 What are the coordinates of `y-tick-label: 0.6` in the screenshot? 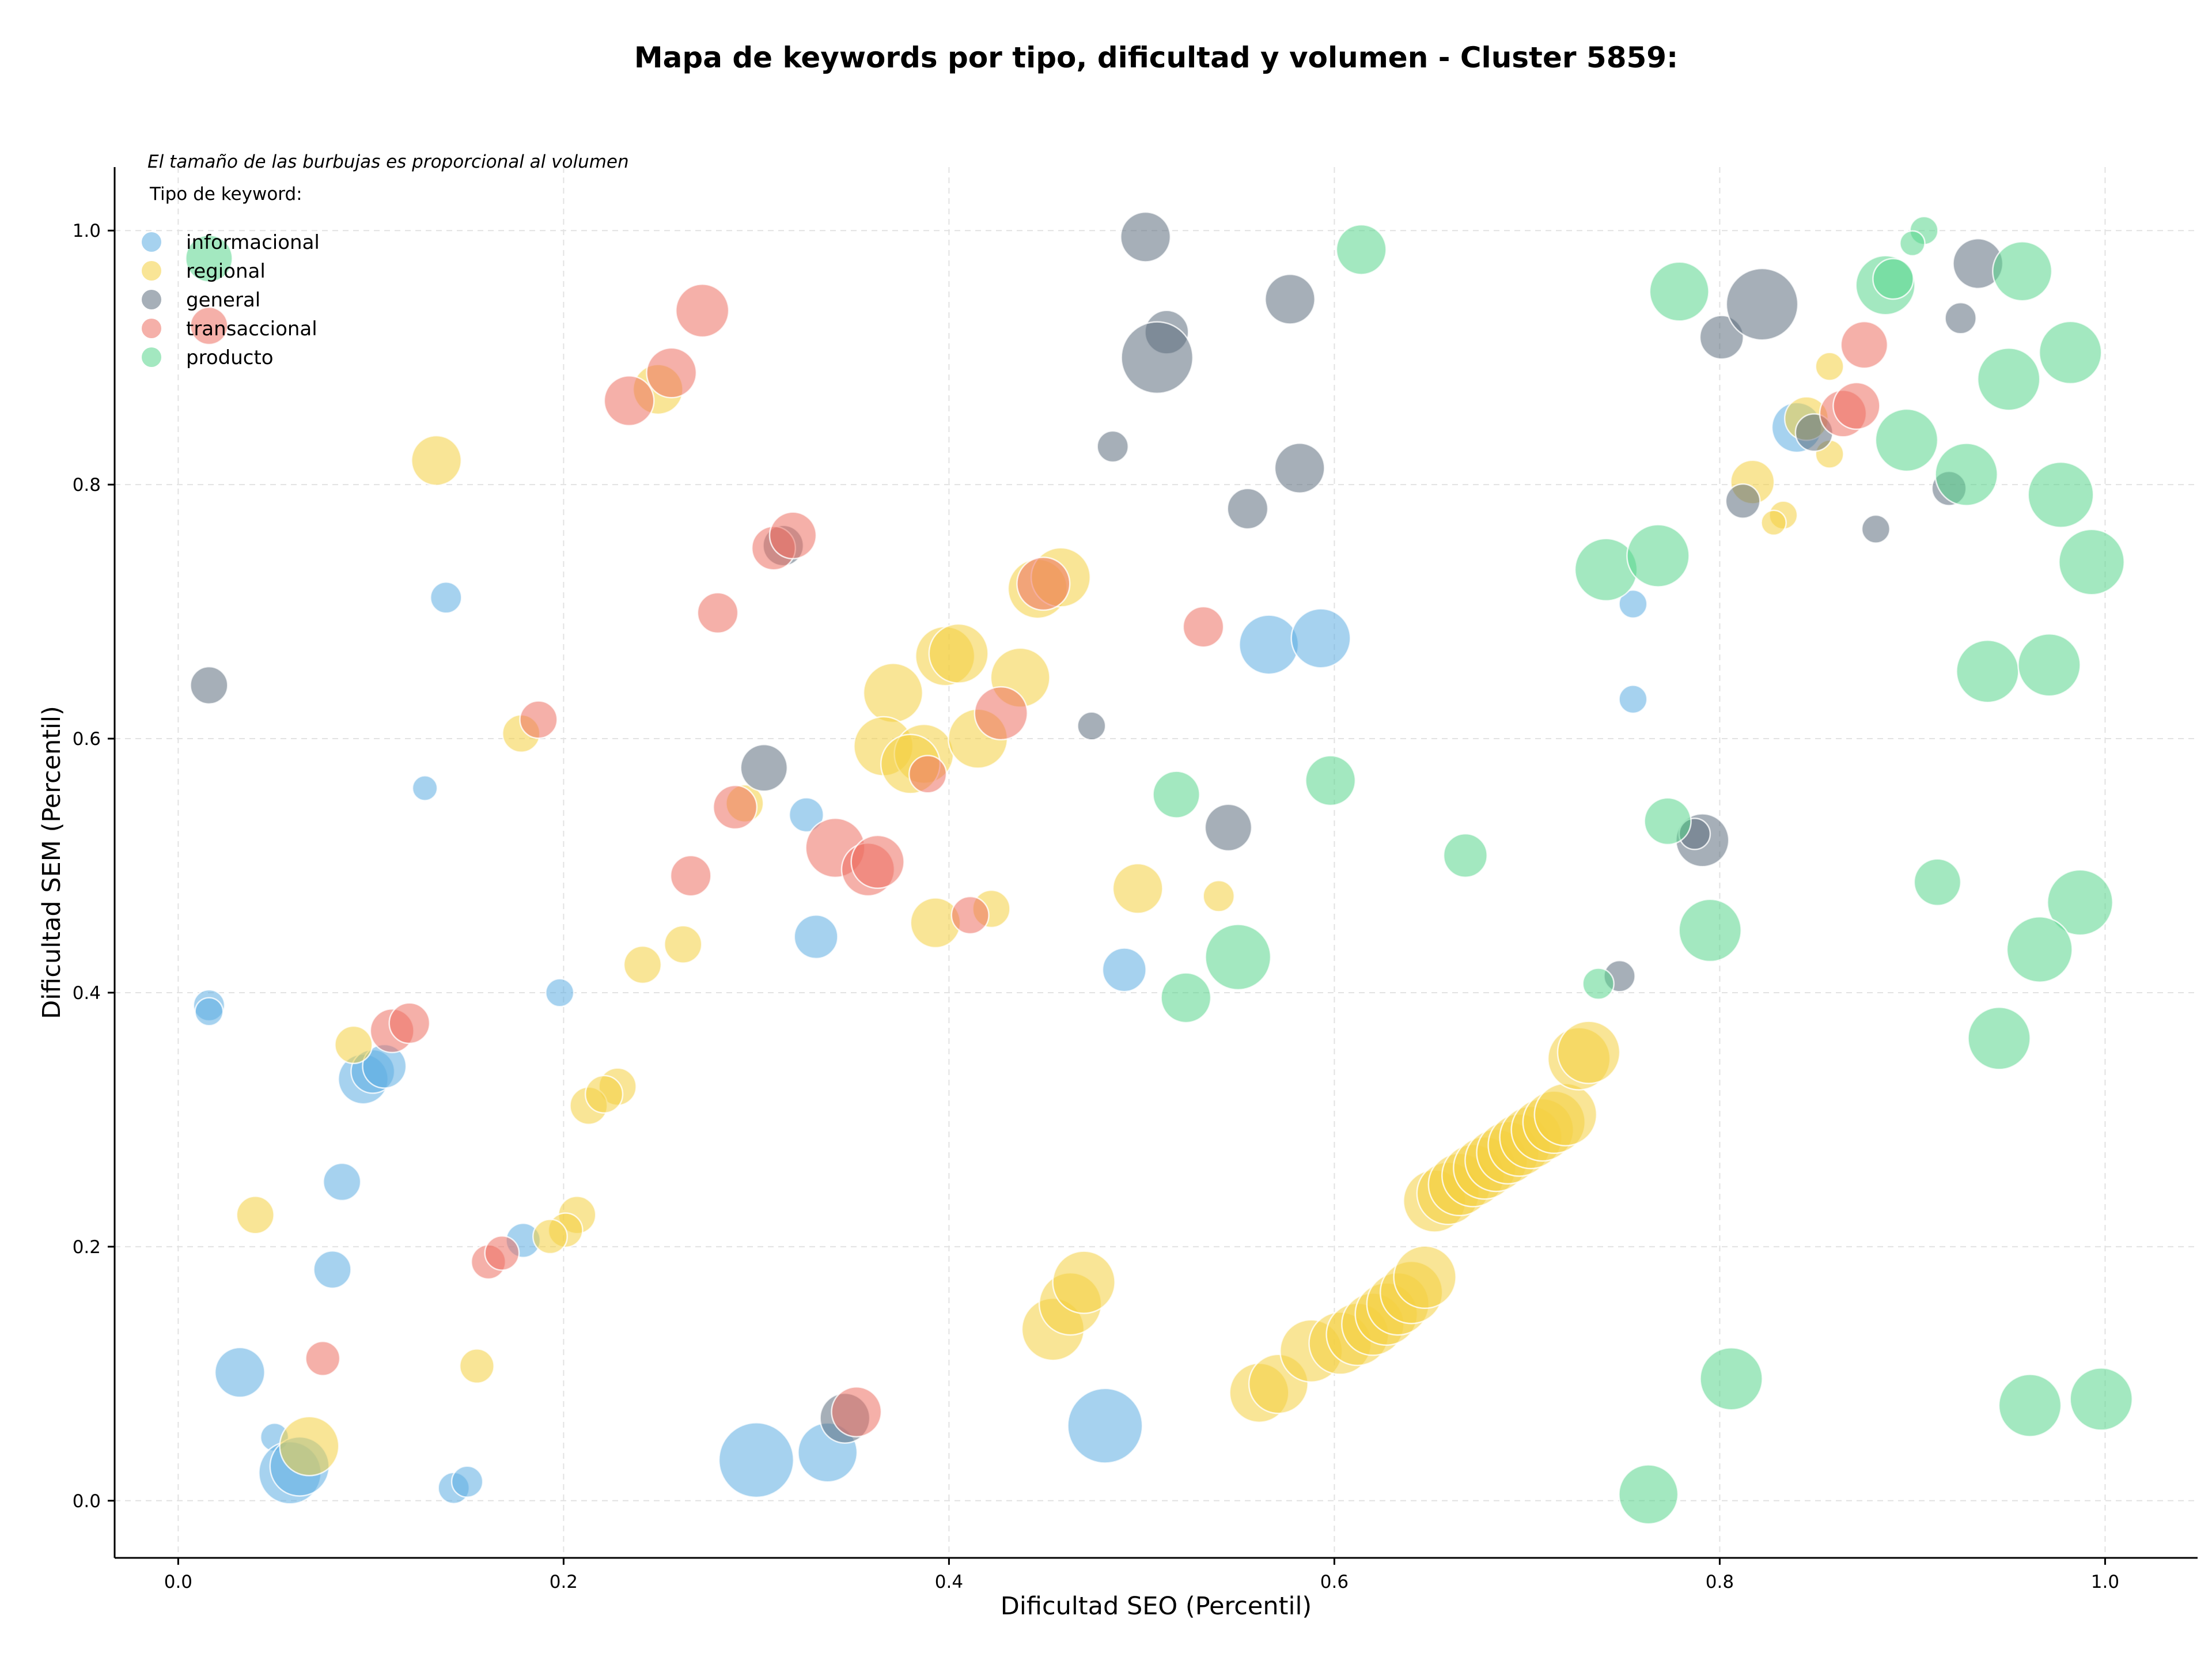 It's located at (87, 739).